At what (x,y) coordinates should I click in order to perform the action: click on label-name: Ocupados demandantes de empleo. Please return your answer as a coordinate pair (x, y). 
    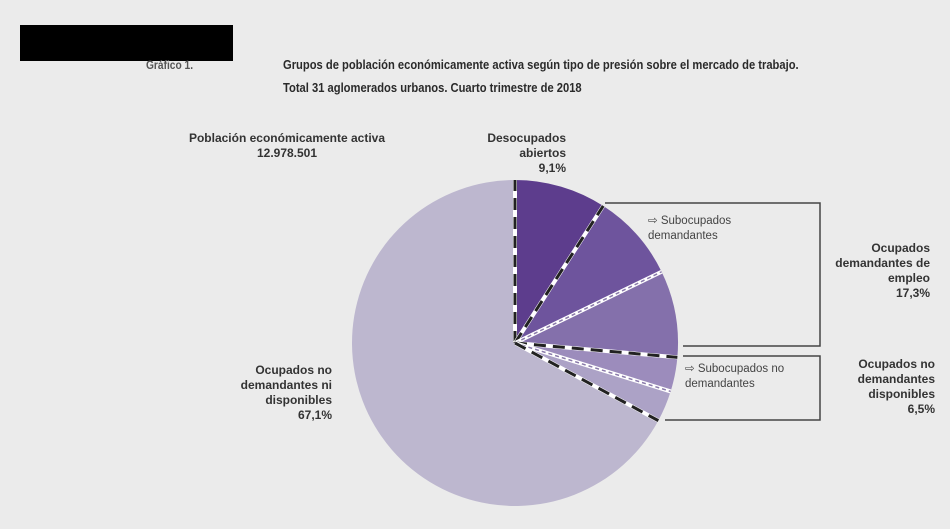
    Looking at the image, I should click on (882, 263).